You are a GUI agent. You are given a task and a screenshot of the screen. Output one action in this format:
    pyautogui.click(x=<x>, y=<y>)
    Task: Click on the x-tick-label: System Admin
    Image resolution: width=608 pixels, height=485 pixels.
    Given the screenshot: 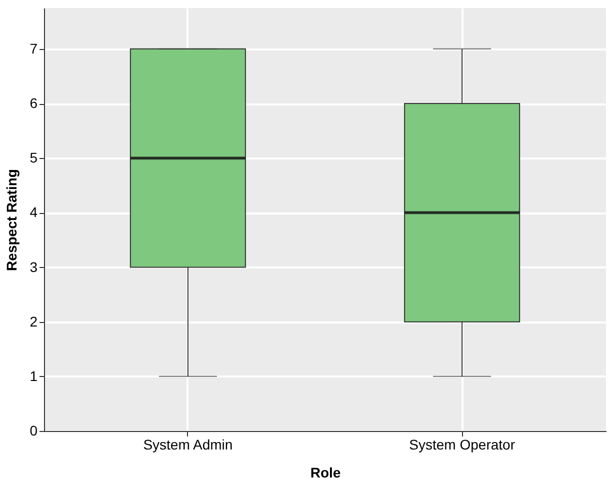 What is the action you would take?
    pyautogui.click(x=188, y=444)
    